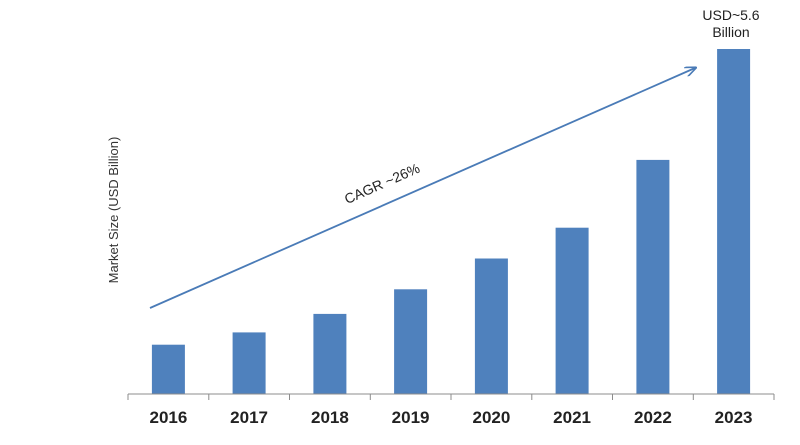 This screenshot has height=445, width=800. What do you see at coordinates (730, 15) in the screenshot?
I see `end-value-label-line1: USD~5.6` at bounding box center [730, 15].